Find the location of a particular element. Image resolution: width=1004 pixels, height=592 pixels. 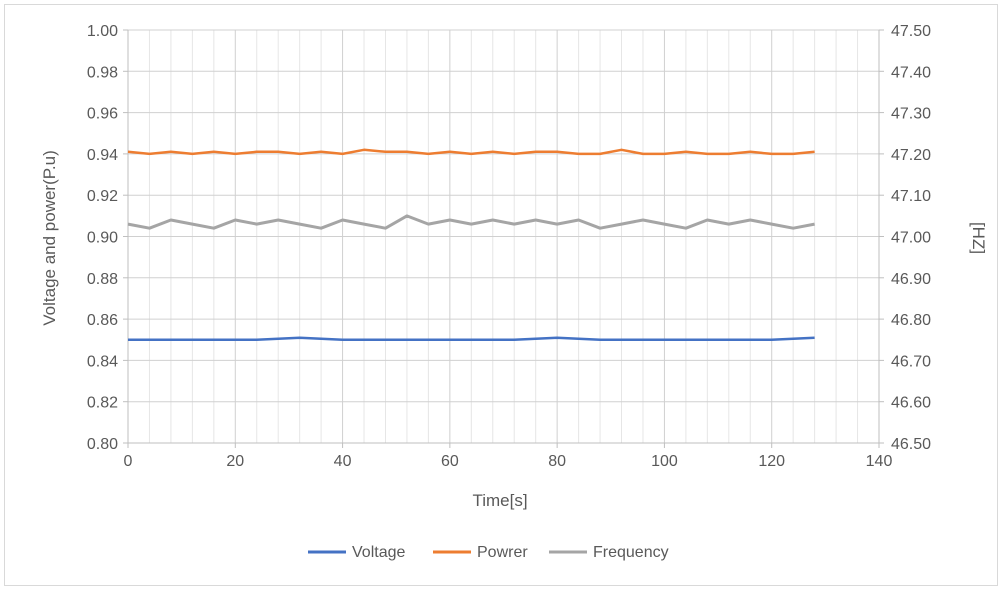

legend-label: Frequency is located at coordinates (631, 552).